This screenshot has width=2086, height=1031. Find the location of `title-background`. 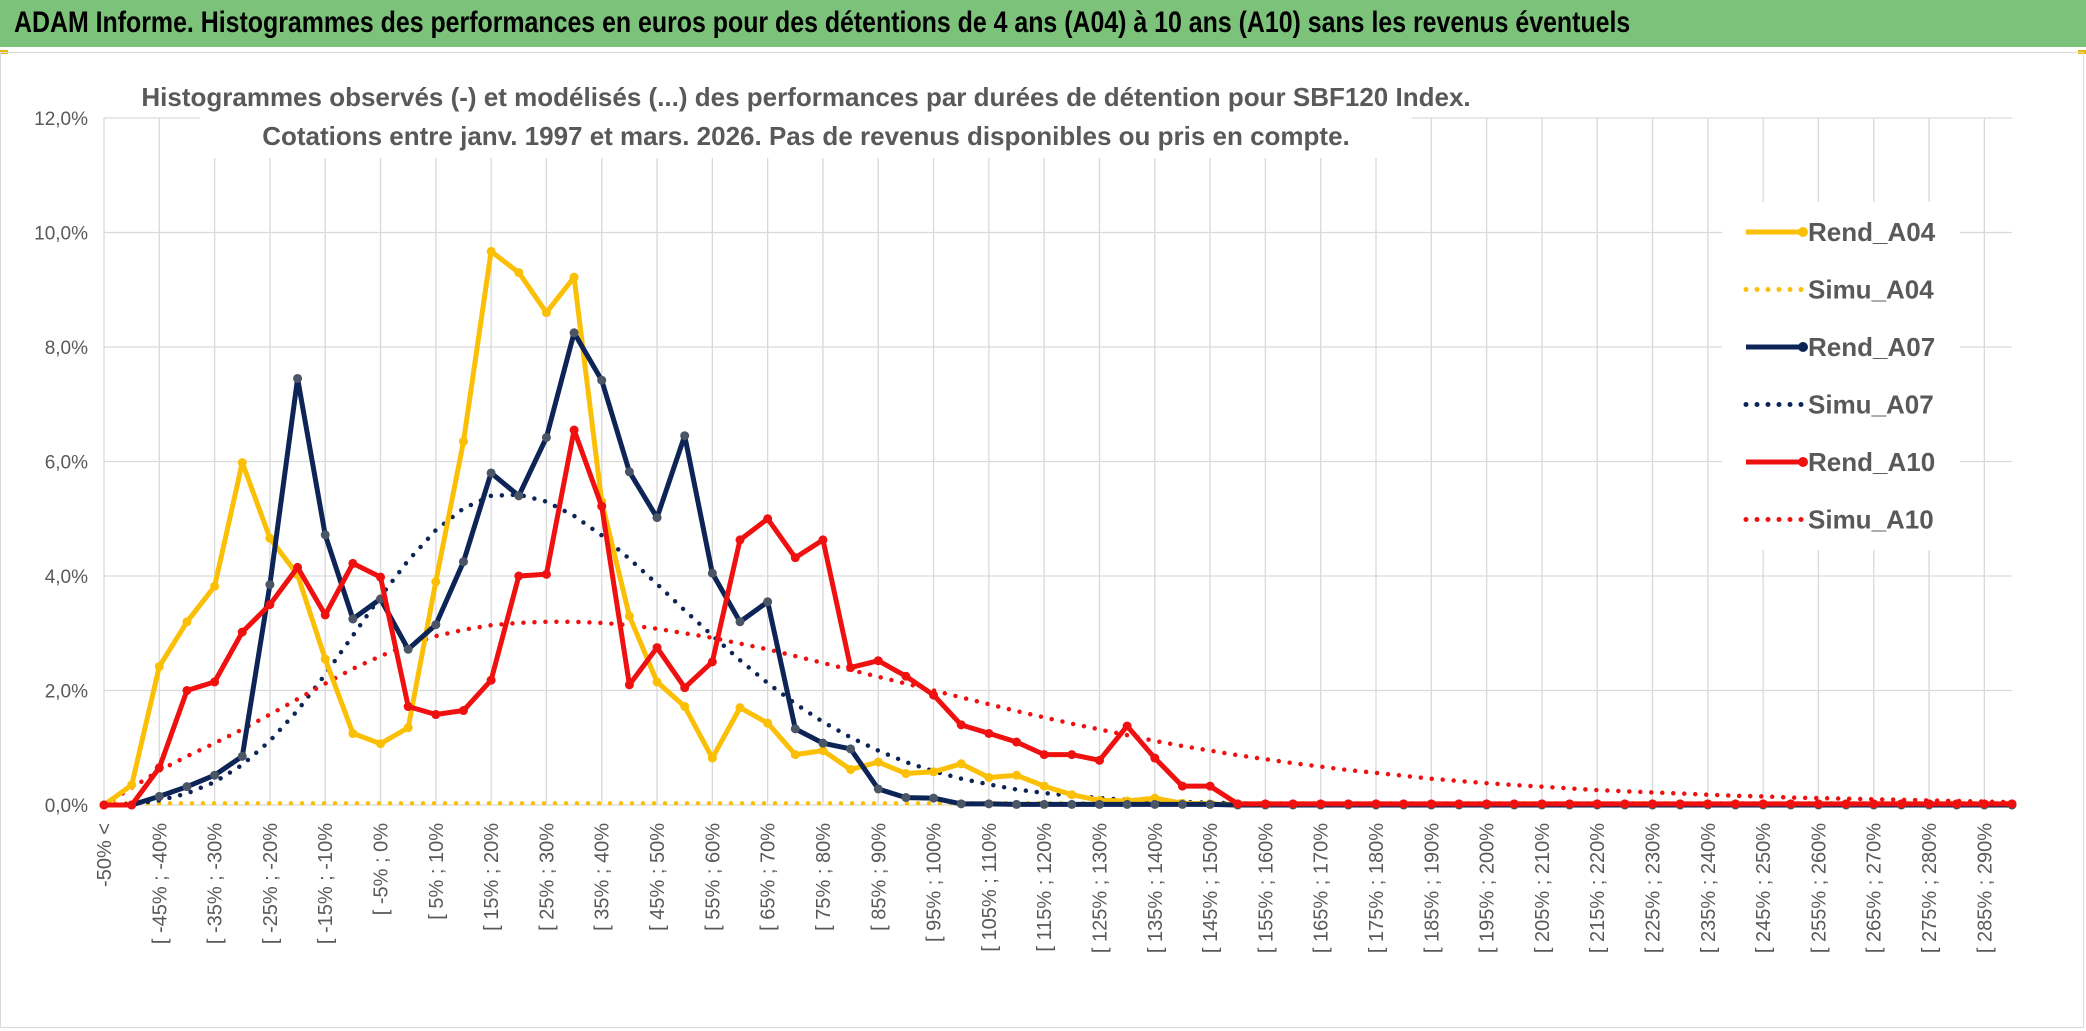

title-background is located at coordinates (806, 117).